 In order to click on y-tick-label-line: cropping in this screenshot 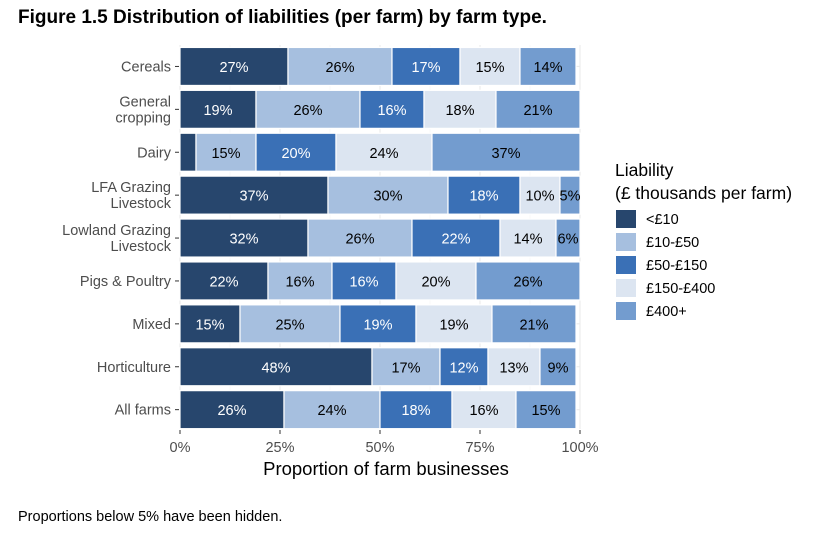, I will do `click(143, 118)`.